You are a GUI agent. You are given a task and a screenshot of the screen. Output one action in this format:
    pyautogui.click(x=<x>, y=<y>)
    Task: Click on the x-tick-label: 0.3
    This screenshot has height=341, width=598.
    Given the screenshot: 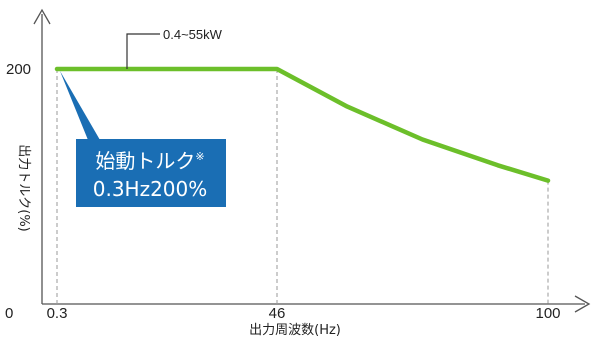 What is the action you would take?
    pyautogui.click(x=57, y=313)
    